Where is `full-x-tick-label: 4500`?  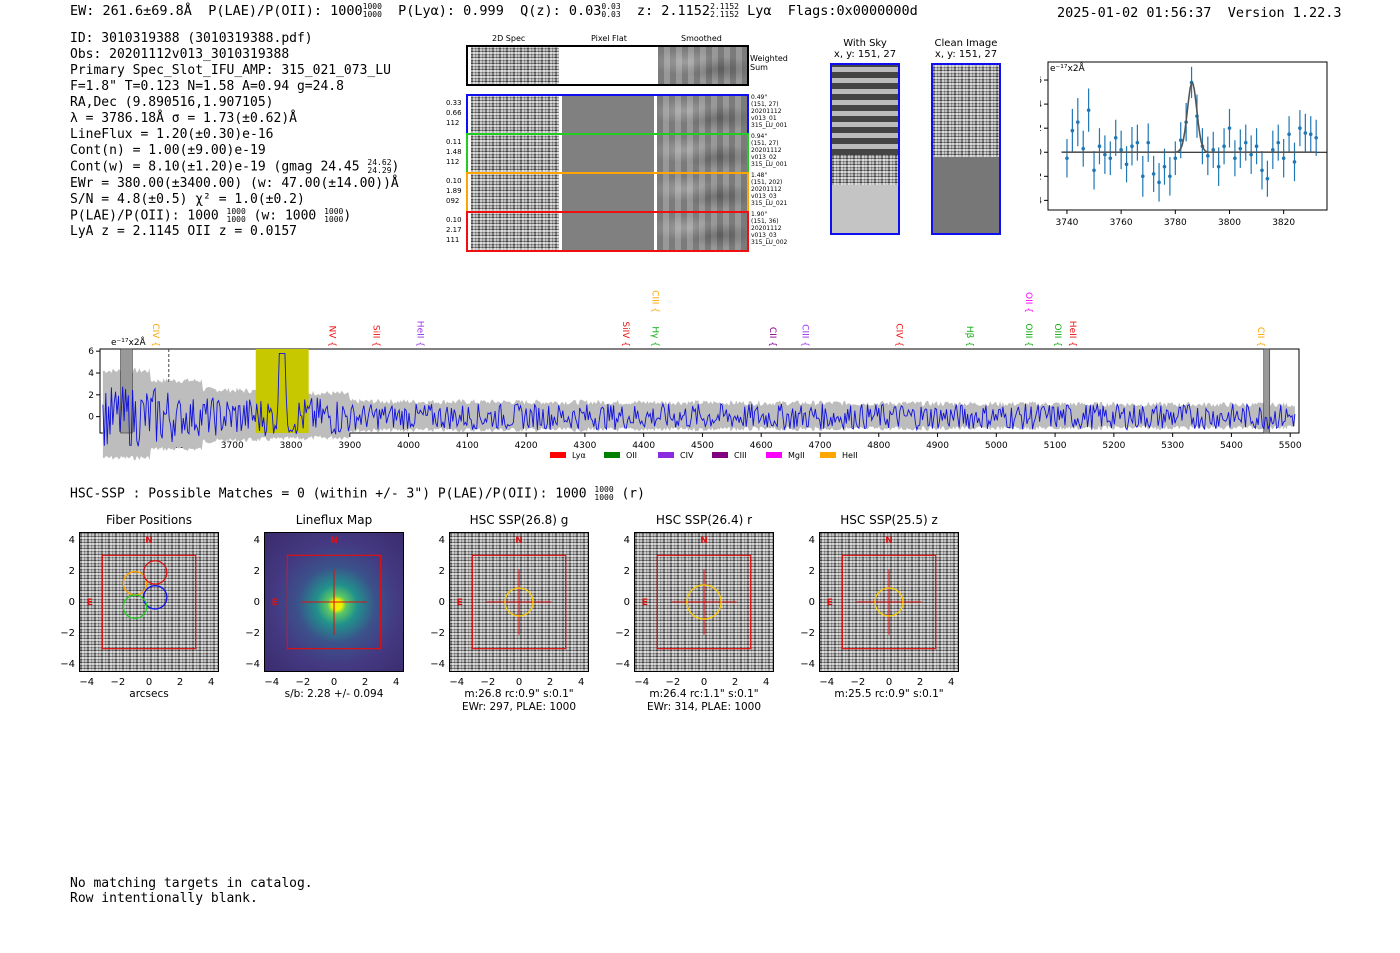
full-x-tick-label: 4500 is located at coordinates (702, 446).